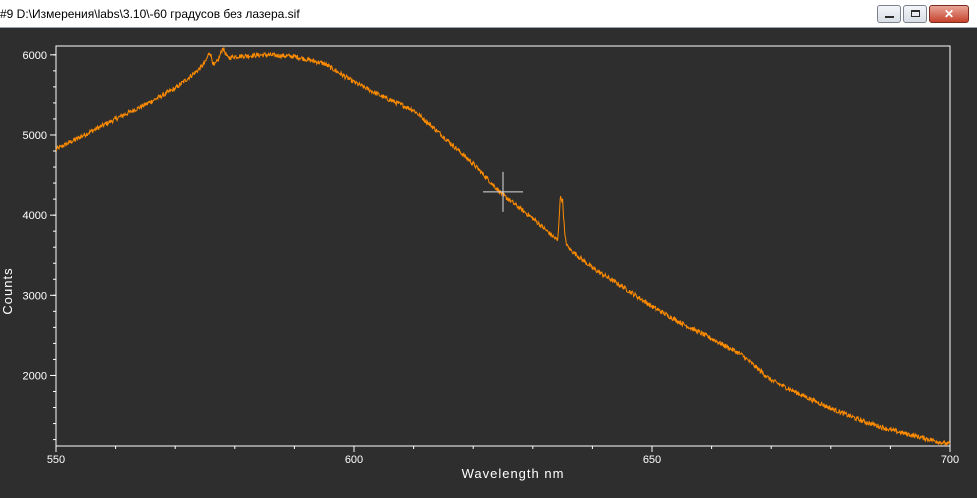 Image resolution: width=977 pixels, height=498 pixels. I want to click on x-tick-label: 700, so click(950, 460).